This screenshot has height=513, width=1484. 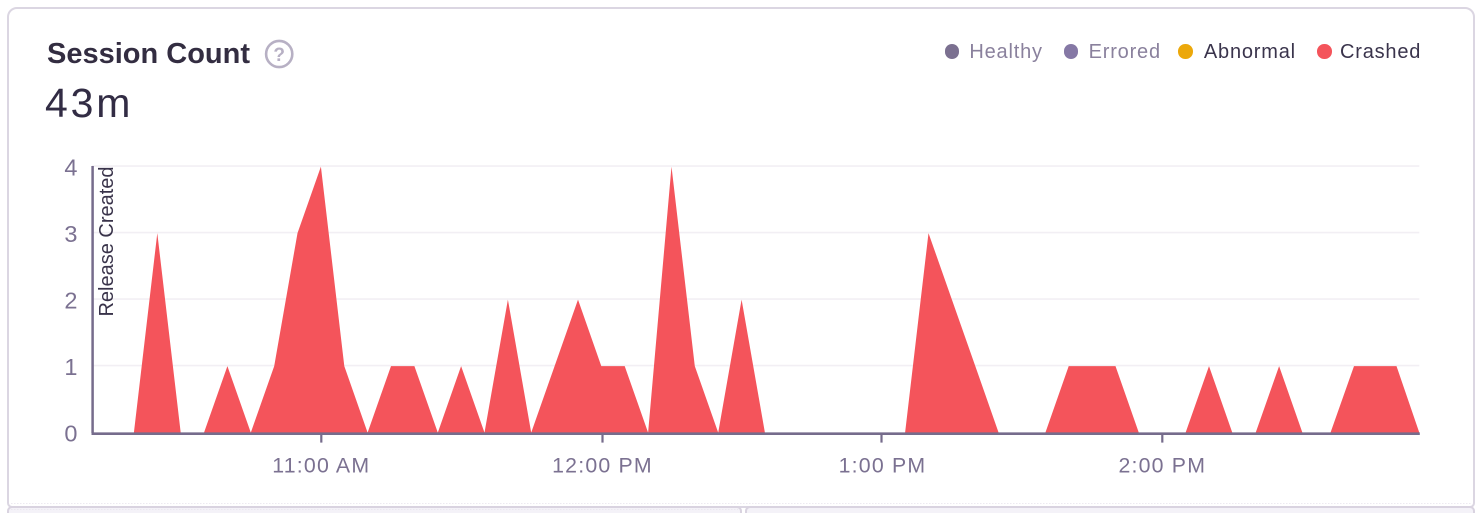 What do you see at coordinates (321, 465) in the screenshot?
I see `svg-text: 11:00 AM` at bounding box center [321, 465].